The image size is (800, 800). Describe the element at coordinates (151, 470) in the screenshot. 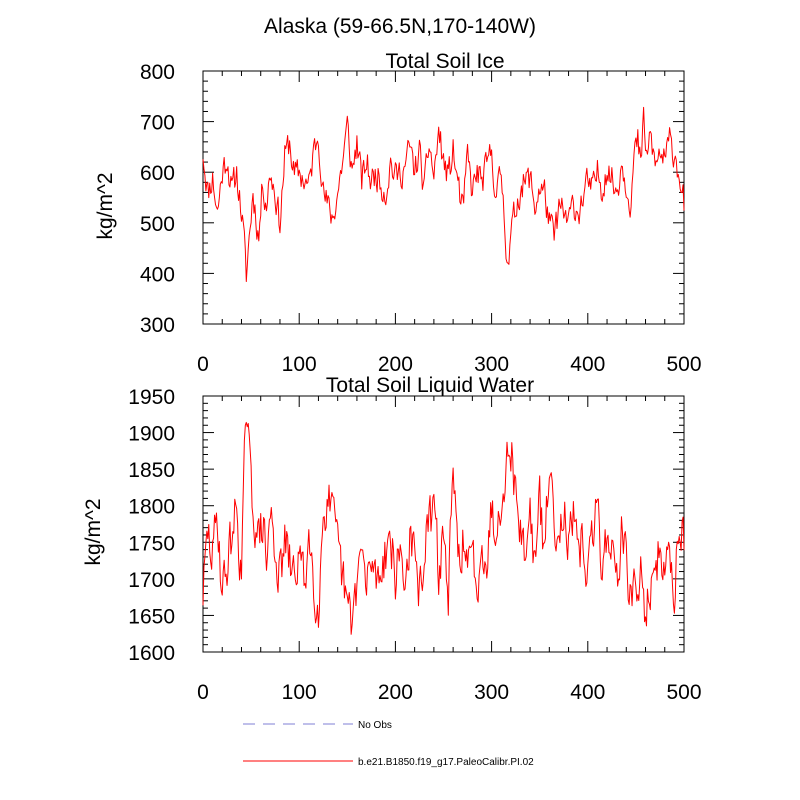

I see `y-tick-label: 1850` at that location.